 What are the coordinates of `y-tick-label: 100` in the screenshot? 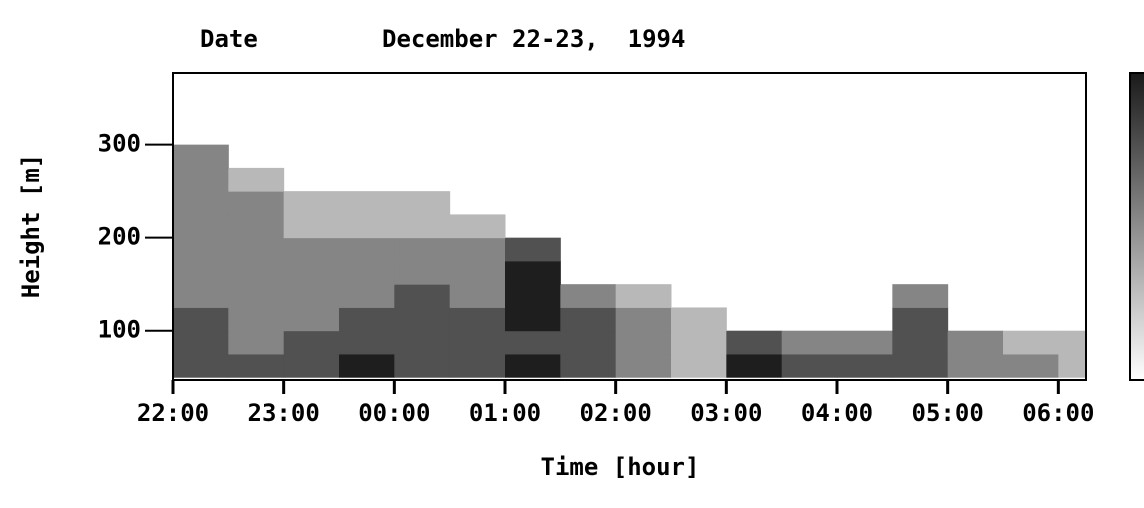 It's located at (119, 330).